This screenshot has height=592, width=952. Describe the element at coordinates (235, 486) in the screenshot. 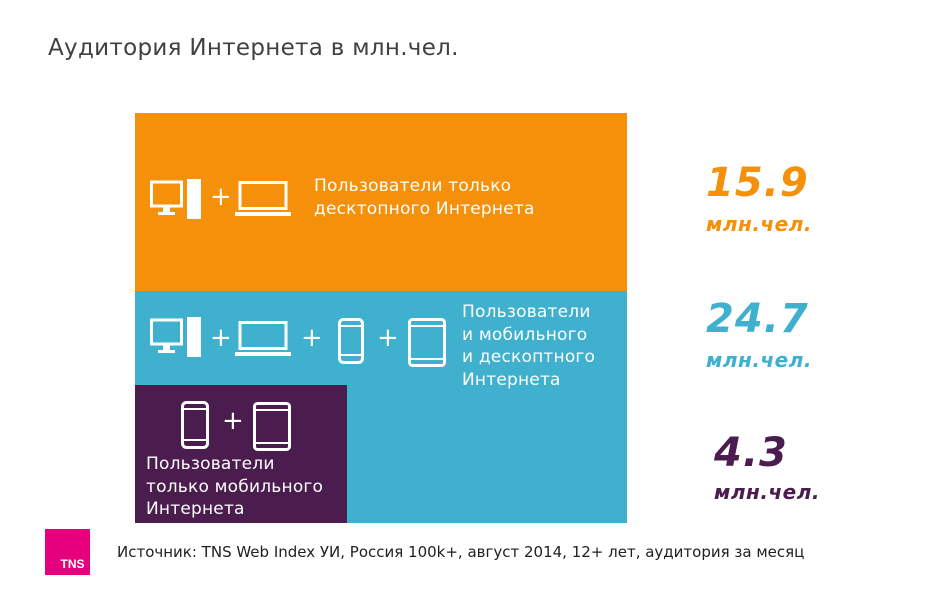

I see `mobile-only-label: Пользователи только мобильного Интернета` at that location.